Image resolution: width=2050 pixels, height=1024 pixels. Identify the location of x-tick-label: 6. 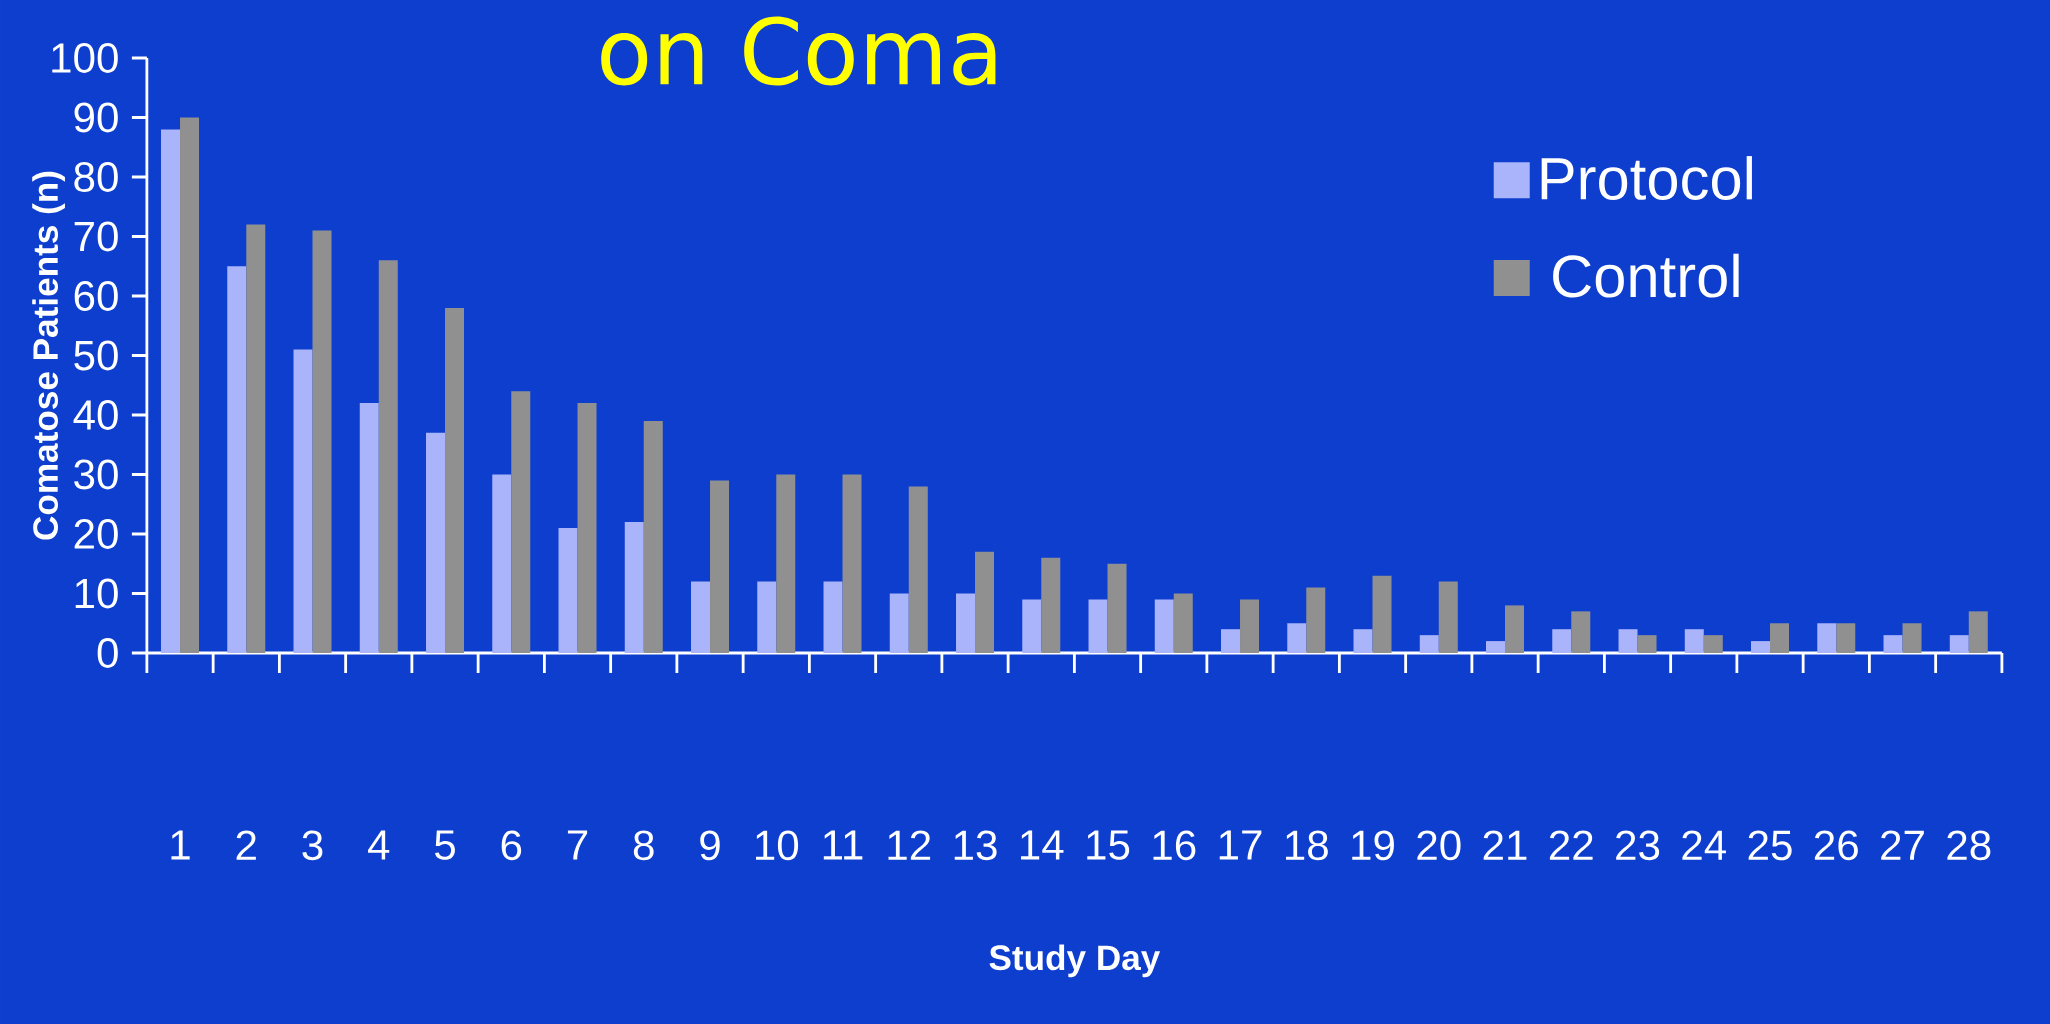
(511, 845).